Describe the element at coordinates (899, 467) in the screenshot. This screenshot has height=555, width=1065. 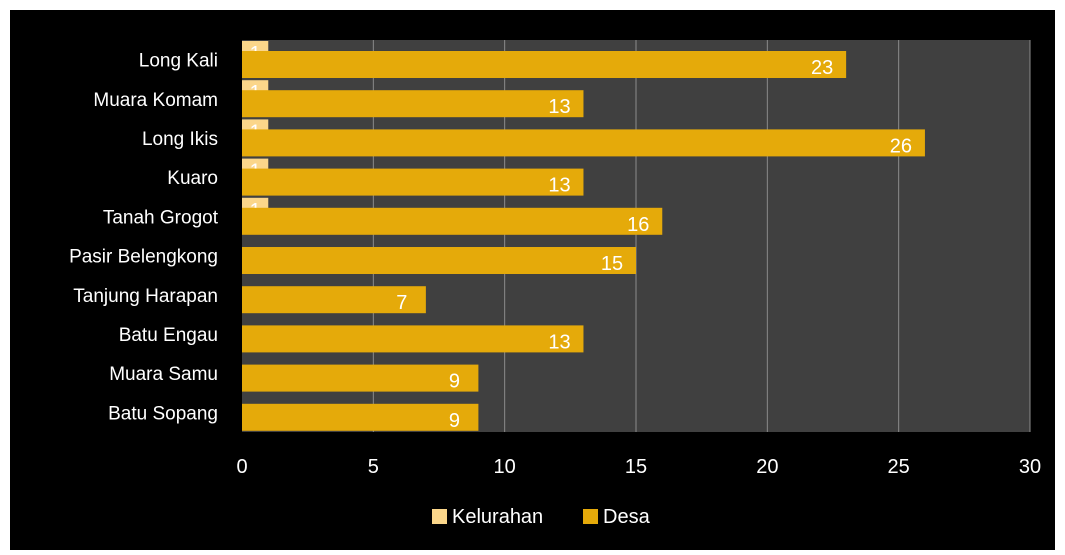
I see `x-tick-label: 25` at that location.